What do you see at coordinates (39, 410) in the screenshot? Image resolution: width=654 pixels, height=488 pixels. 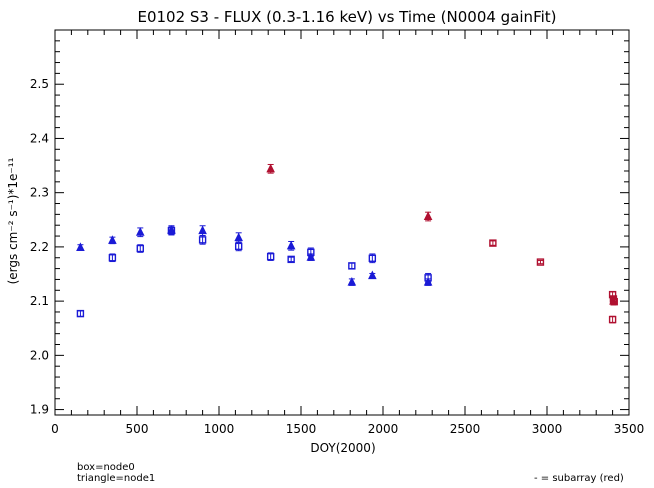 I see `y-tick-label: 1.9` at bounding box center [39, 410].